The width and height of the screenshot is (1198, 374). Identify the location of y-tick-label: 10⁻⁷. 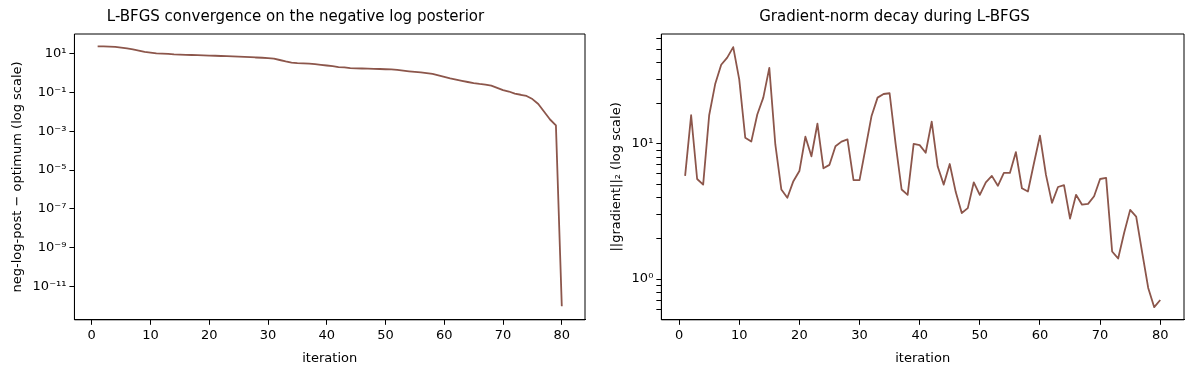
(52, 208).